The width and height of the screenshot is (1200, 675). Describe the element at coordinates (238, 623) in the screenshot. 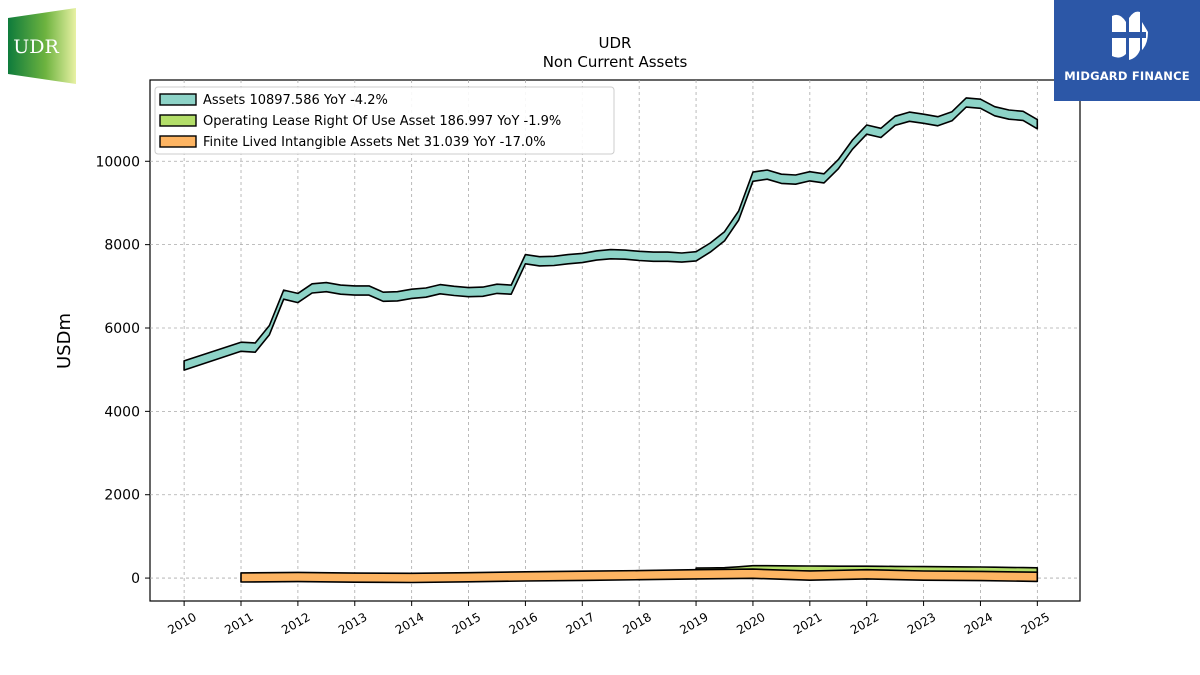

I see `x-tick-label: 2011` at that location.